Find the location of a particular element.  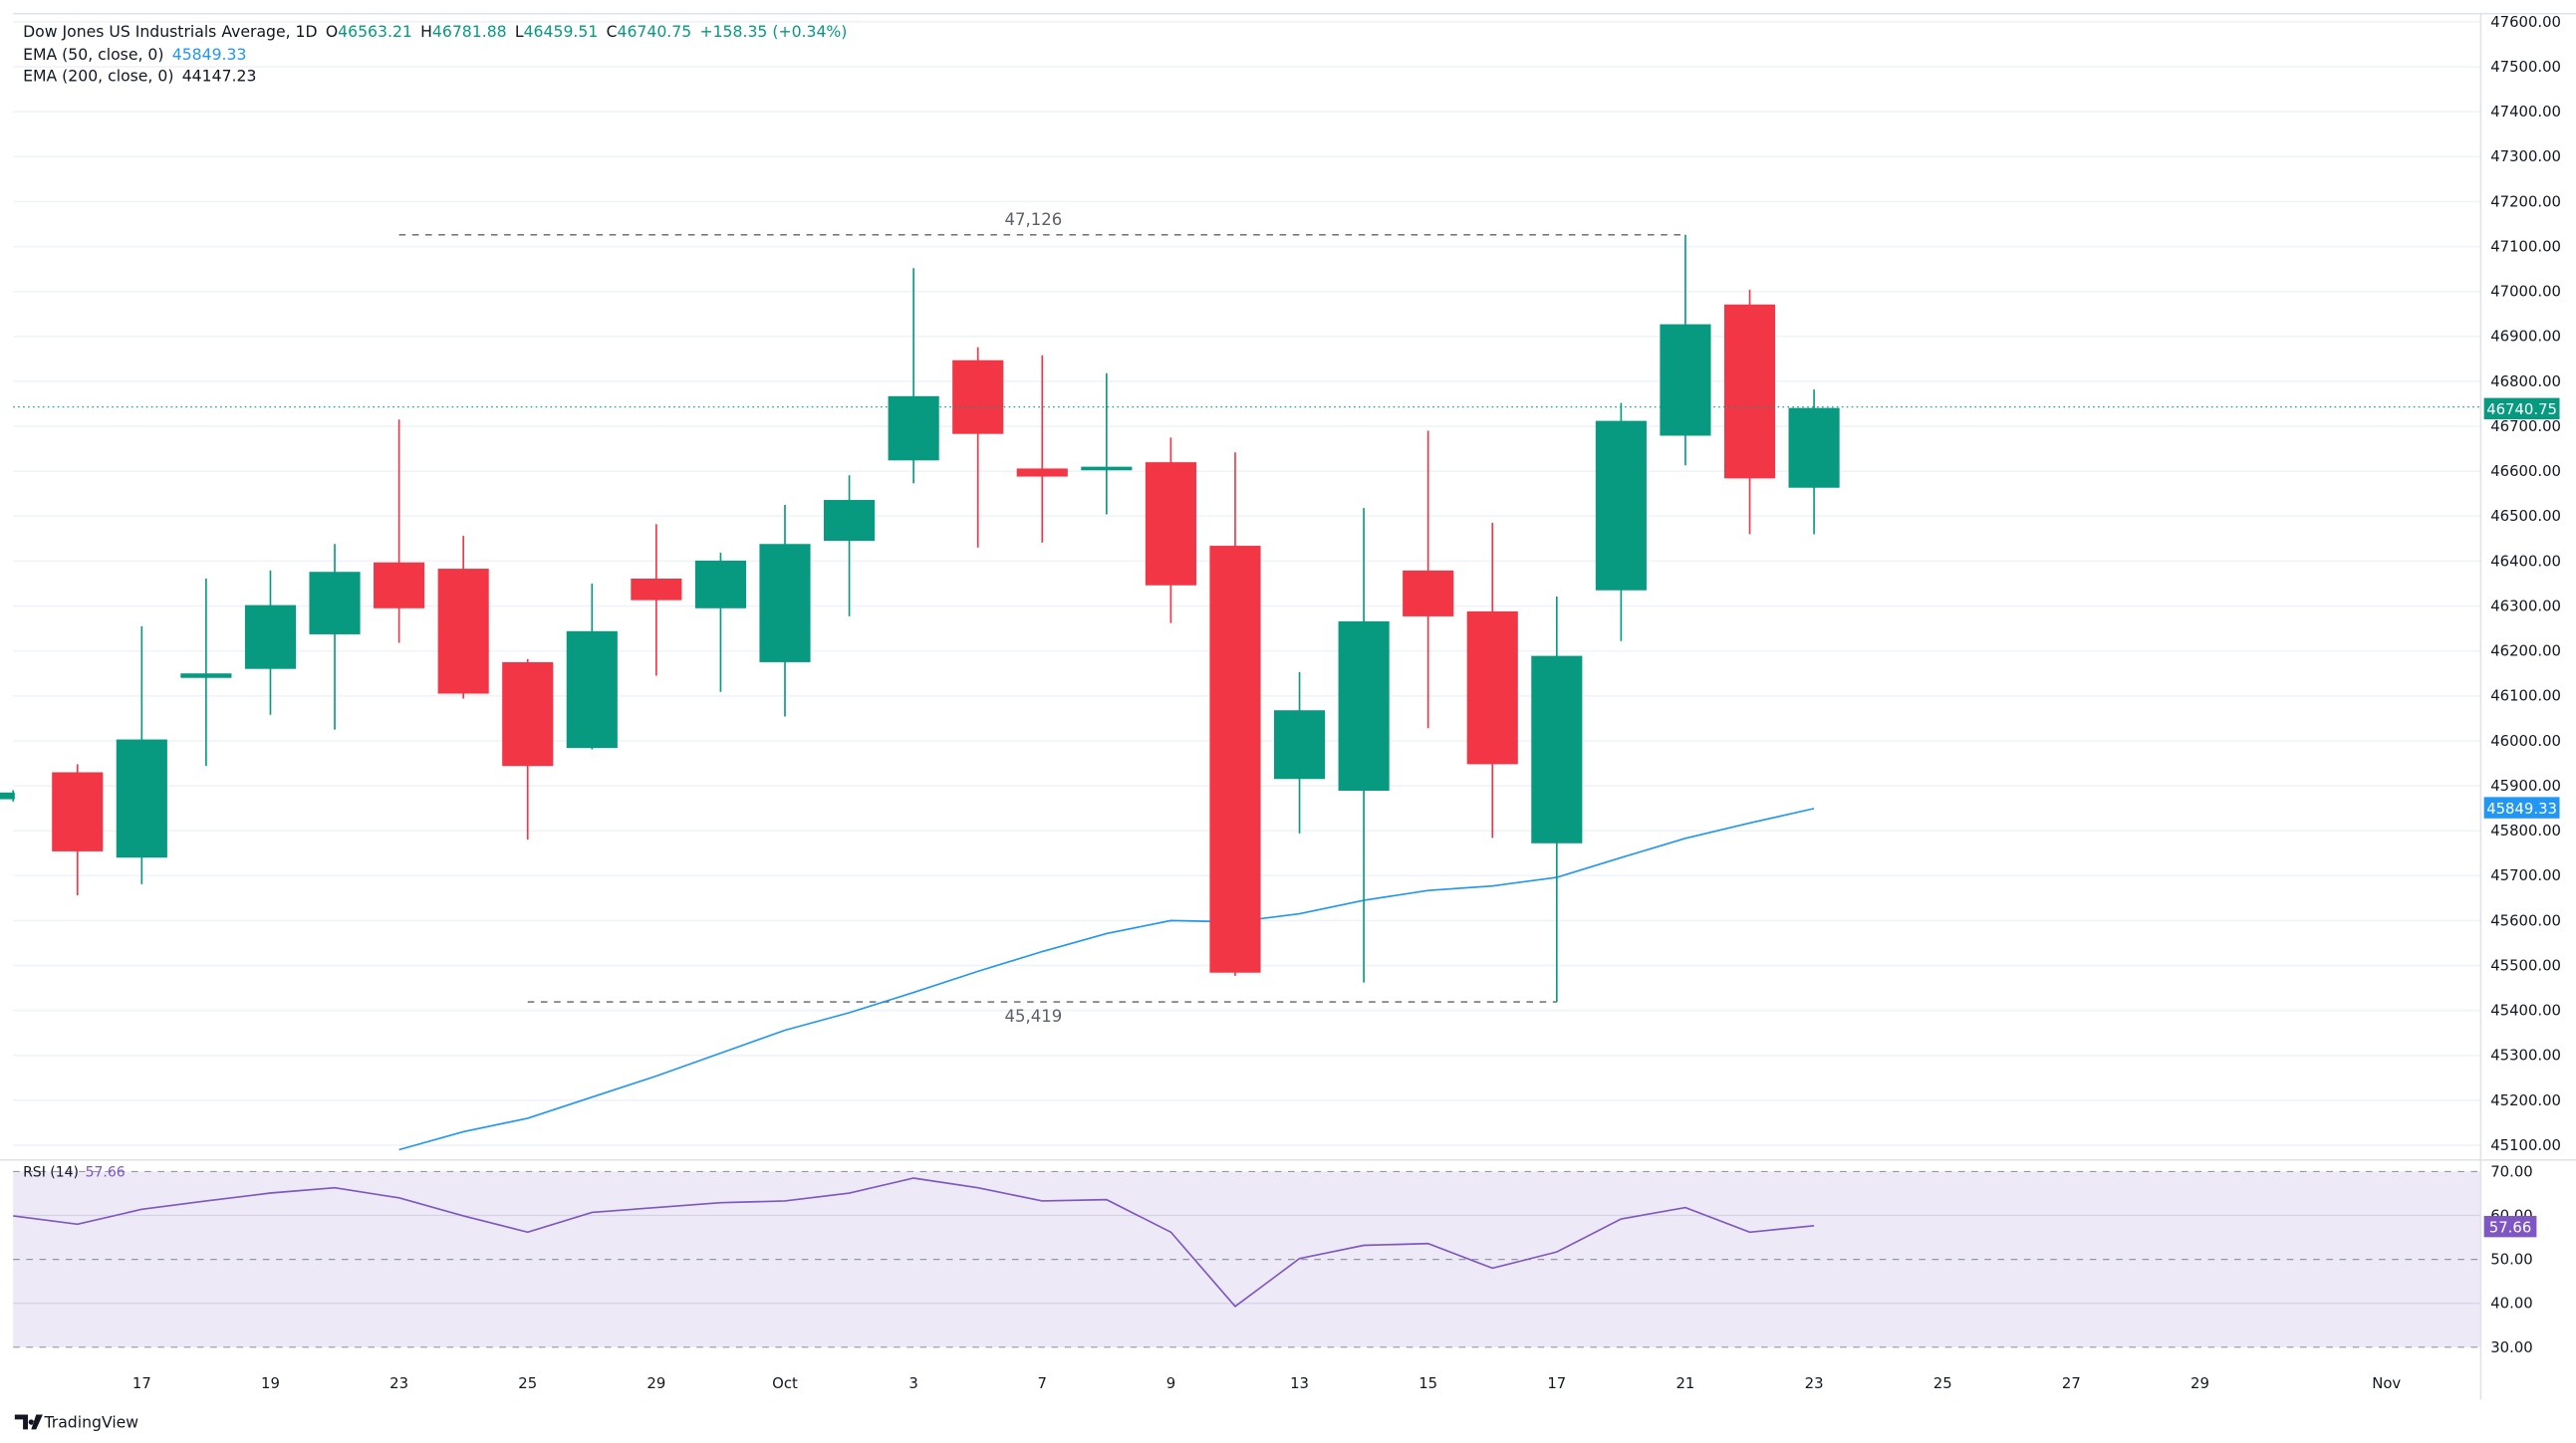

level-label: 45,419 is located at coordinates (1034, 1016).